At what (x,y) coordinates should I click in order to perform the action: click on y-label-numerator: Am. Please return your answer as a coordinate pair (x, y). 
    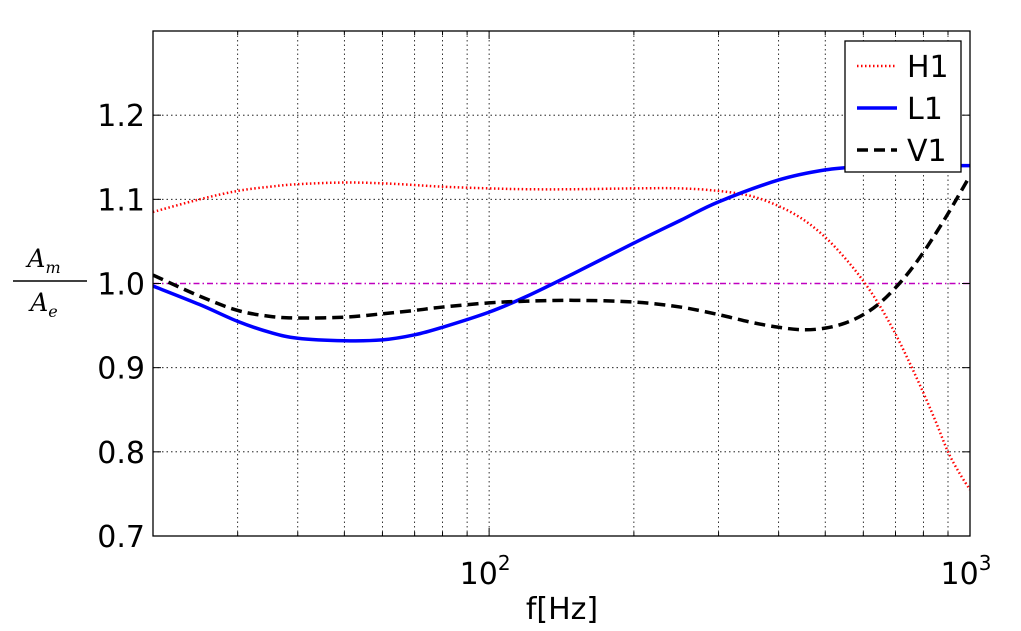
    Looking at the image, I should click on (42, 260).